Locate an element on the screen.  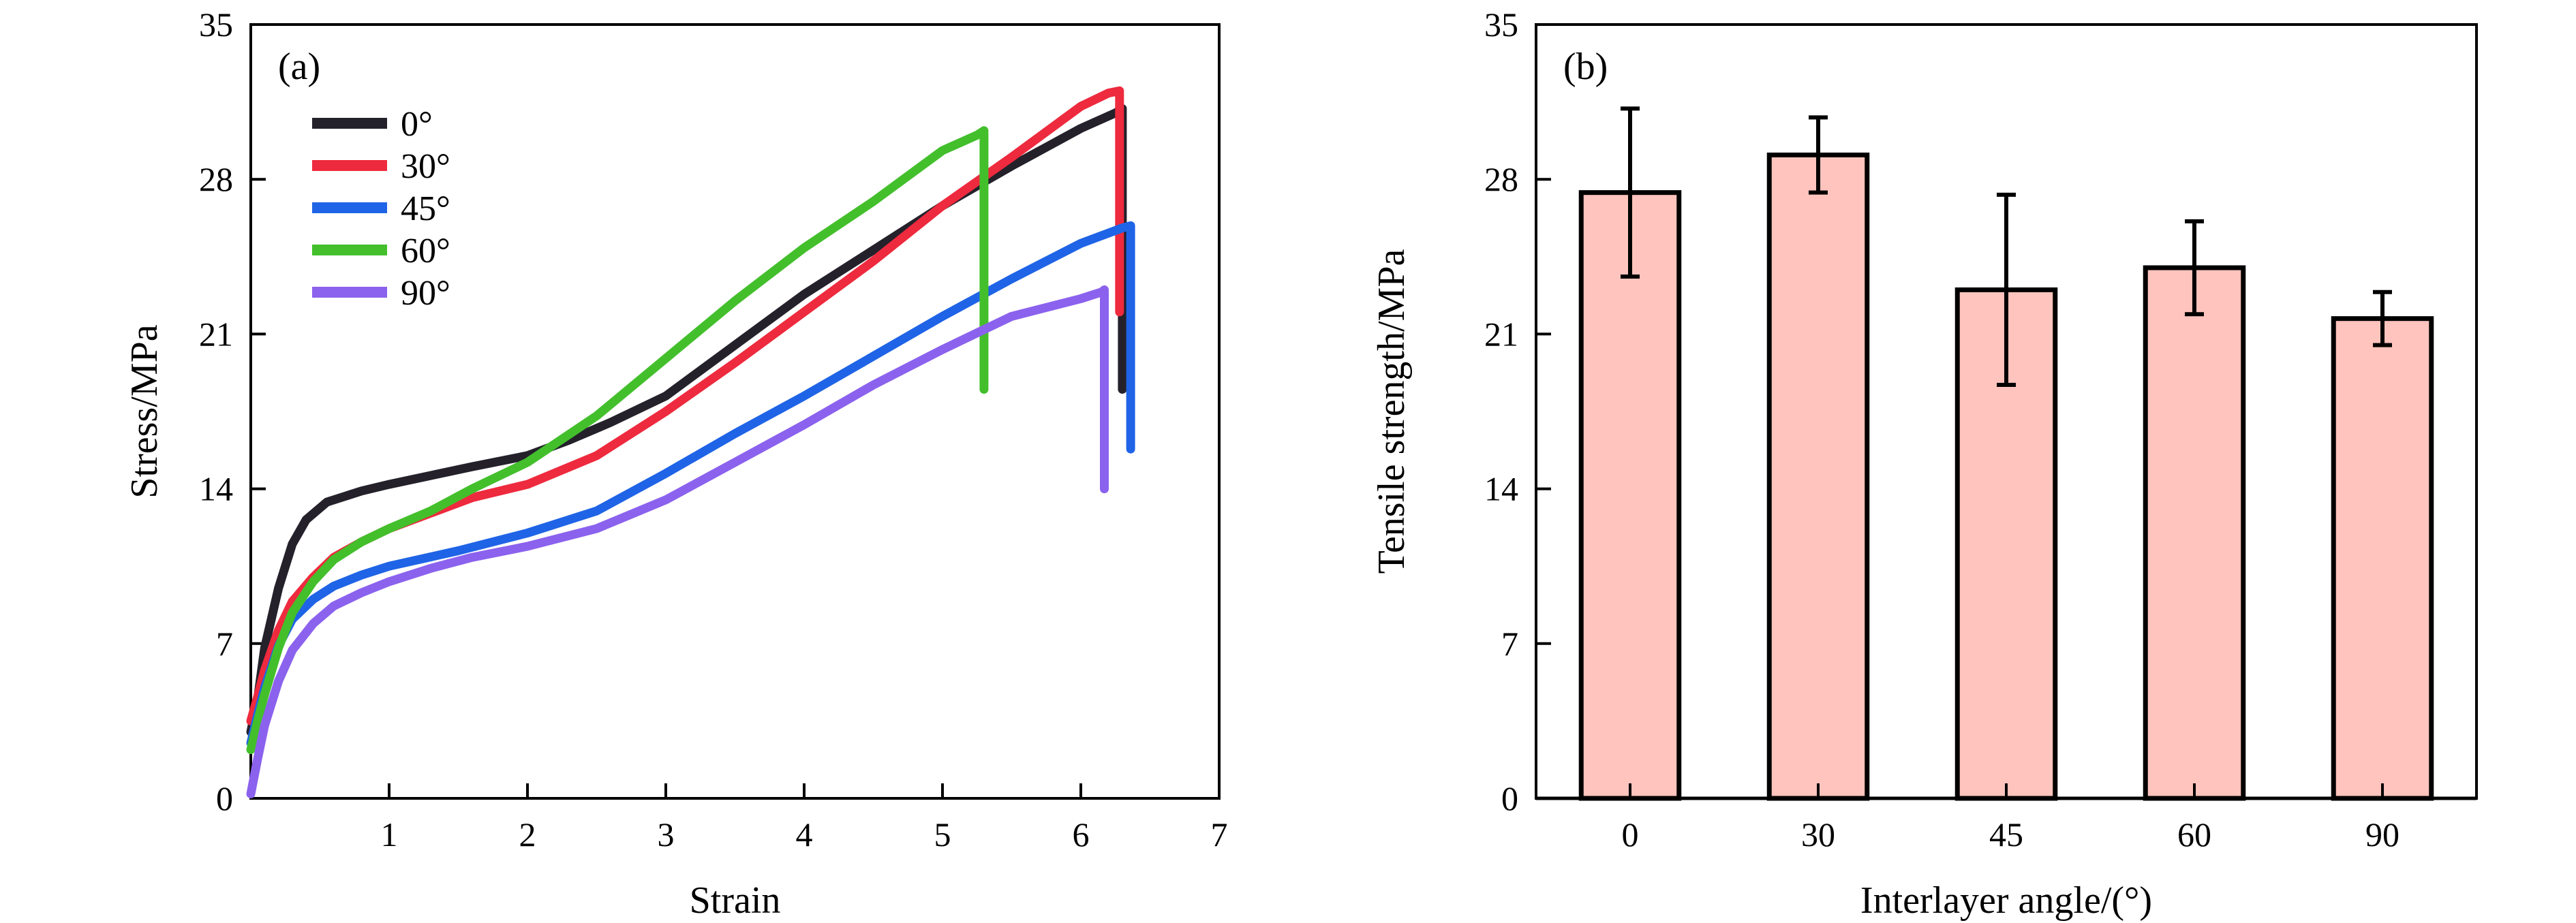
legend-label-0: 0° is located at coordinates (417, 124).